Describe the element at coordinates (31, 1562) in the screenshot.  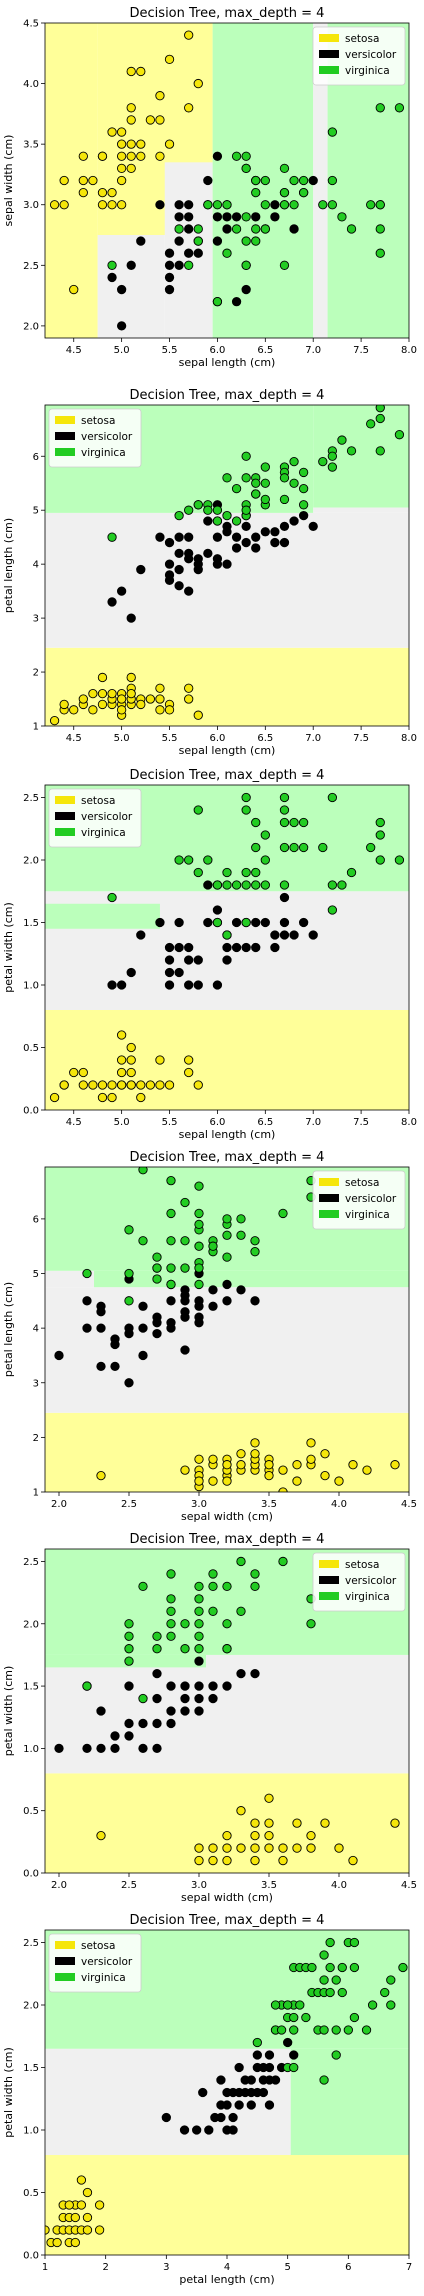
I see `y-tick-label: 2.5` at that location.